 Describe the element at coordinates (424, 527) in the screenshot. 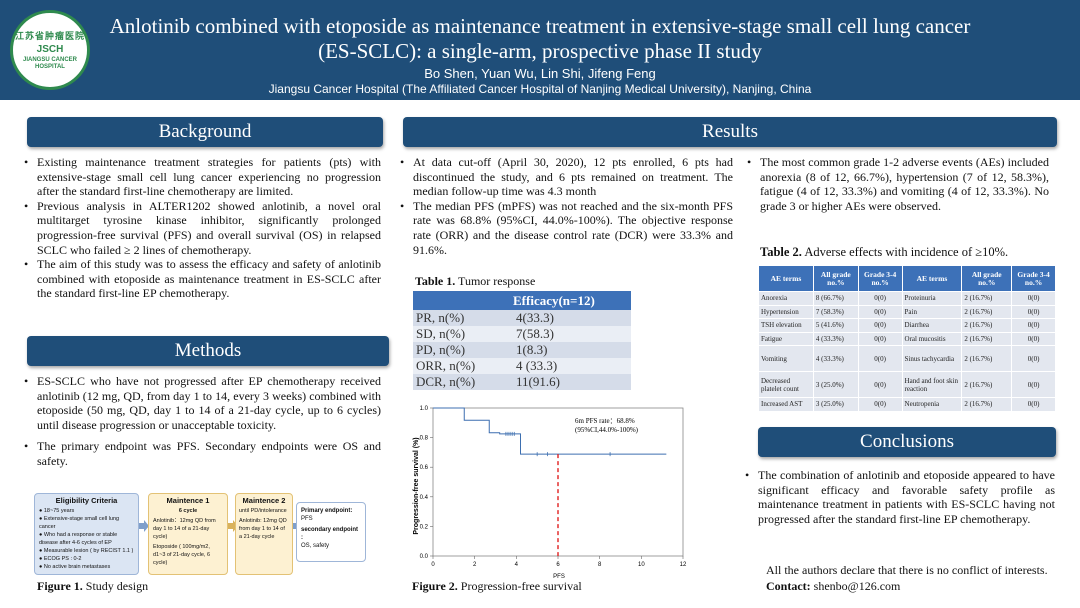

I see `y-tick-label: 0.2` at that location.